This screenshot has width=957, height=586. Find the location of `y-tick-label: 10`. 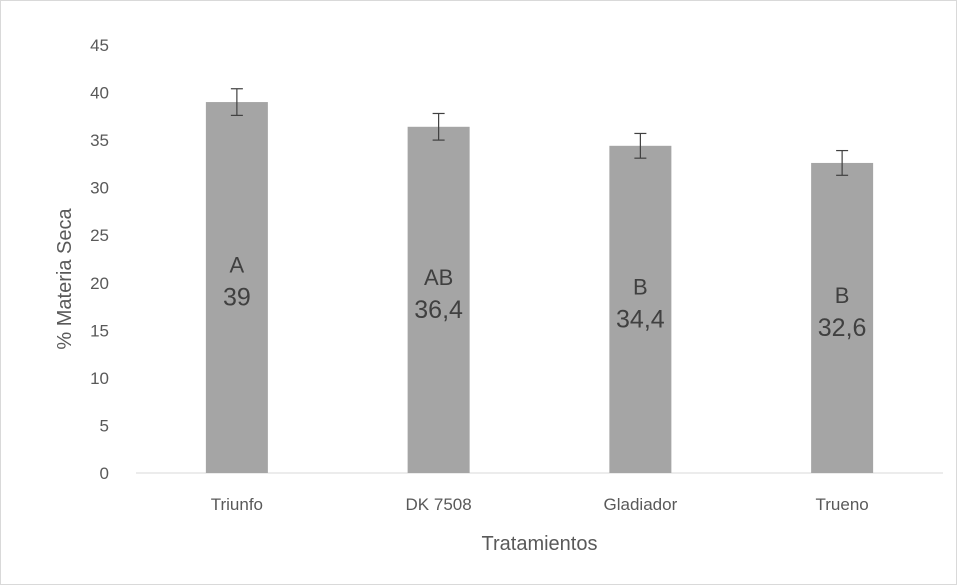

y-tick-label: 10 is located at coordinates (99, 378).